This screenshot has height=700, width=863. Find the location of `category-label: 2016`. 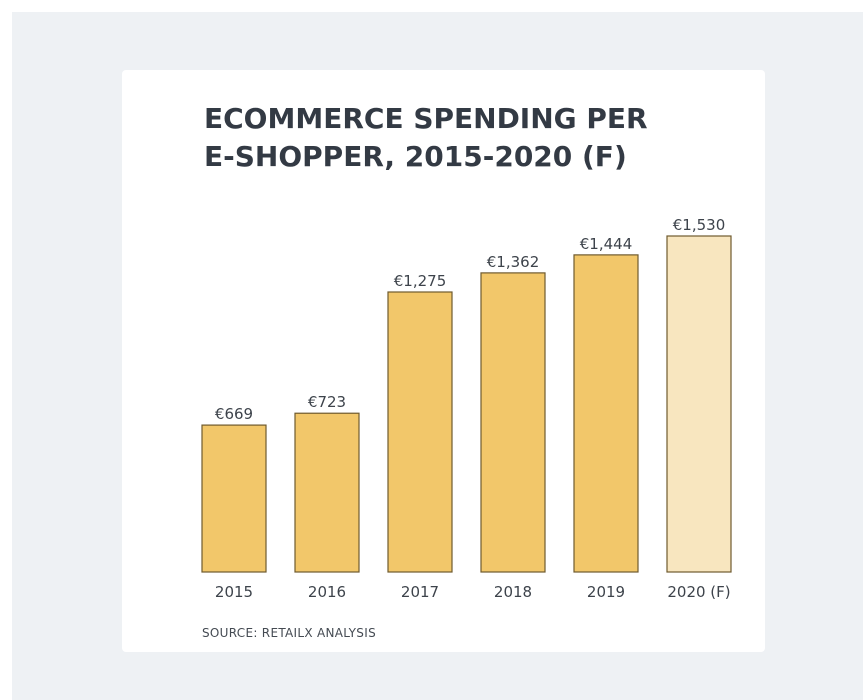

category-label: 2016 is located at coordinates (327, 592).